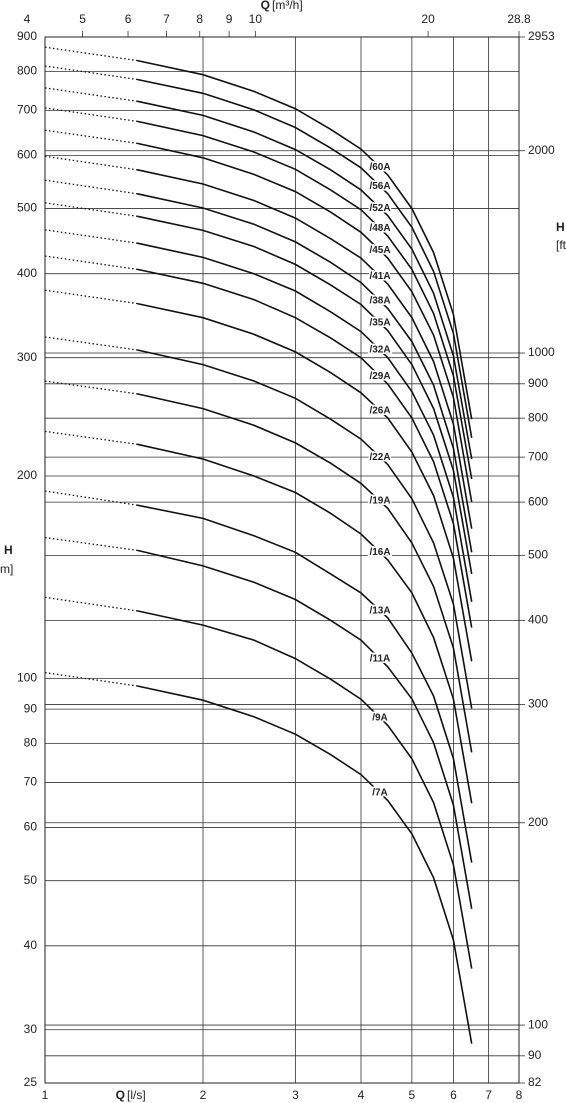 This screenshot has width=566, height=1103. I want to click on y2-tick-label: 2953, so click(541, 36).